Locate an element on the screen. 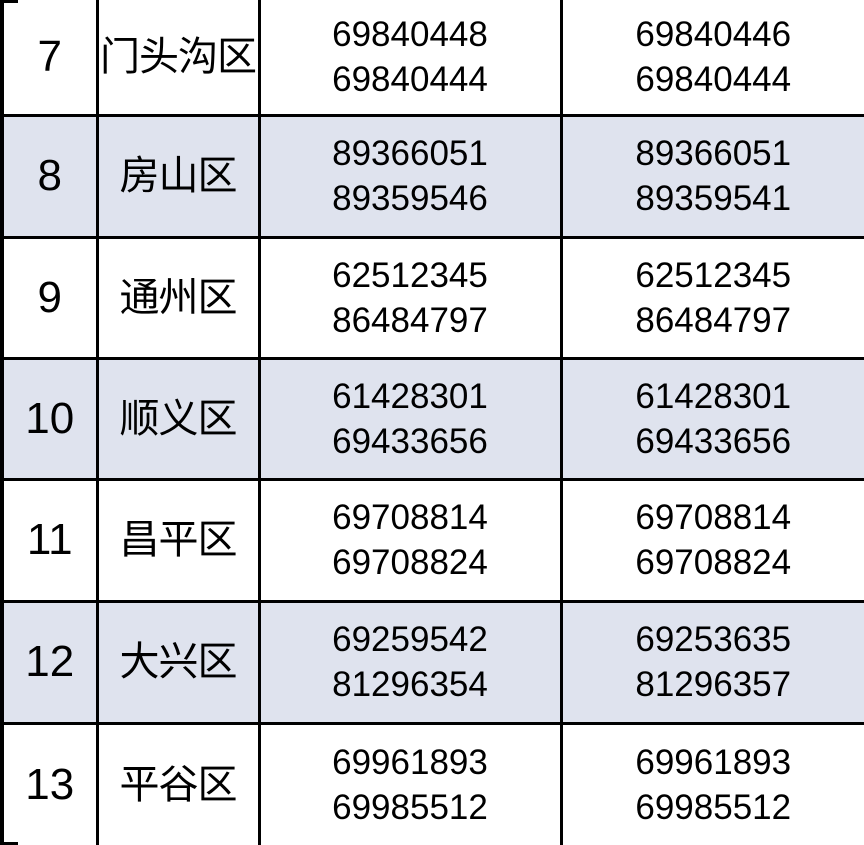 The width and height of the screenshot is (864, 845). table-row: 11 昌平区 69708814 69708824 69708814 69708824 is located at coordinates (432, 540).